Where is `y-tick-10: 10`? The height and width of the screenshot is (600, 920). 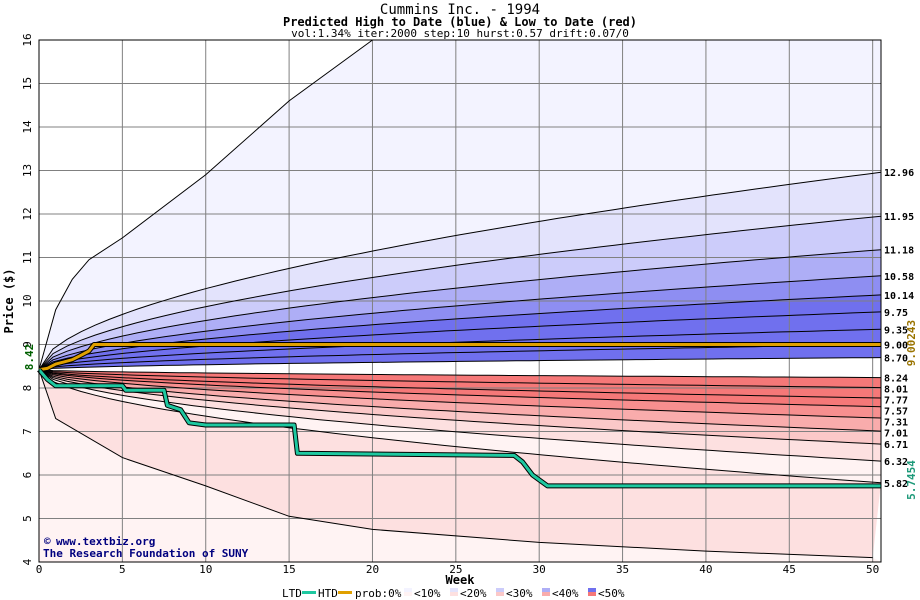 y-tick-10: 10 is located at coordinates (27, 300).